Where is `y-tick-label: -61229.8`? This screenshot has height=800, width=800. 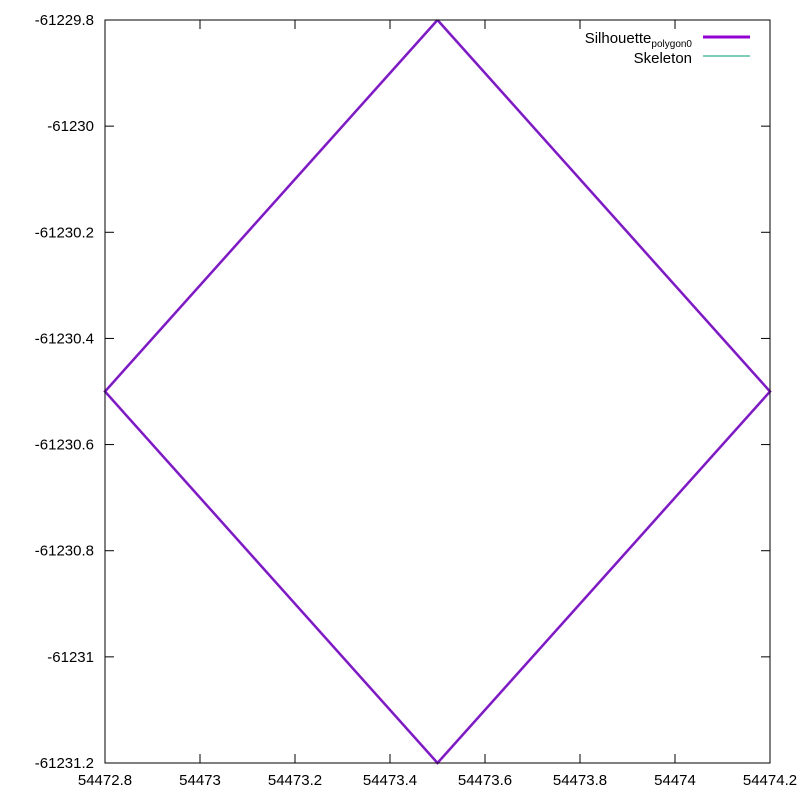
y-tick-label: -61229.8 is located at coordinates (64, 20).